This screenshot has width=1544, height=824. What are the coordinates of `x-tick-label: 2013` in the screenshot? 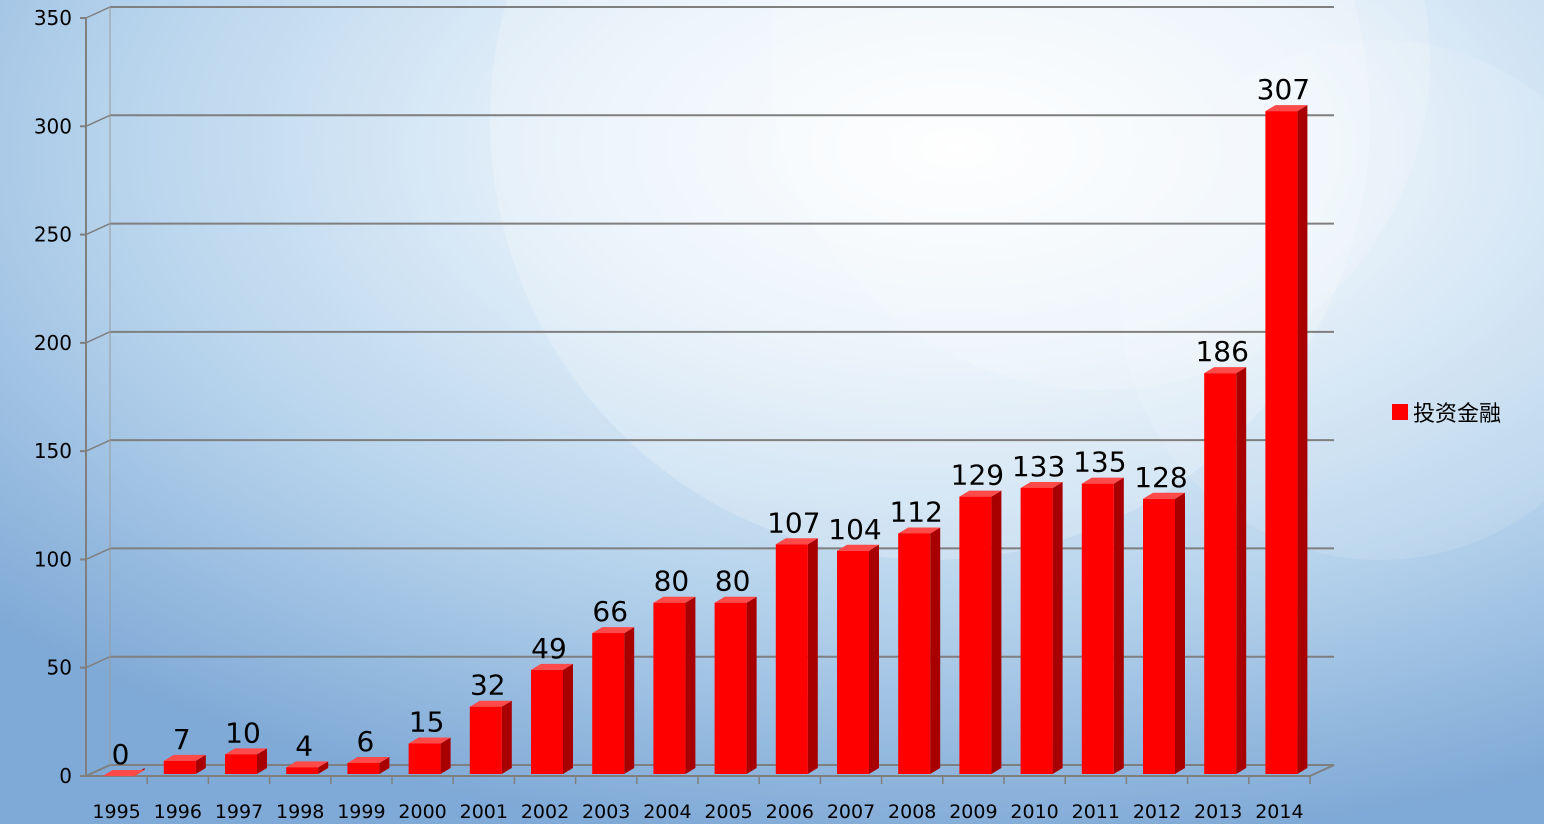 It's located at (1218, 812).